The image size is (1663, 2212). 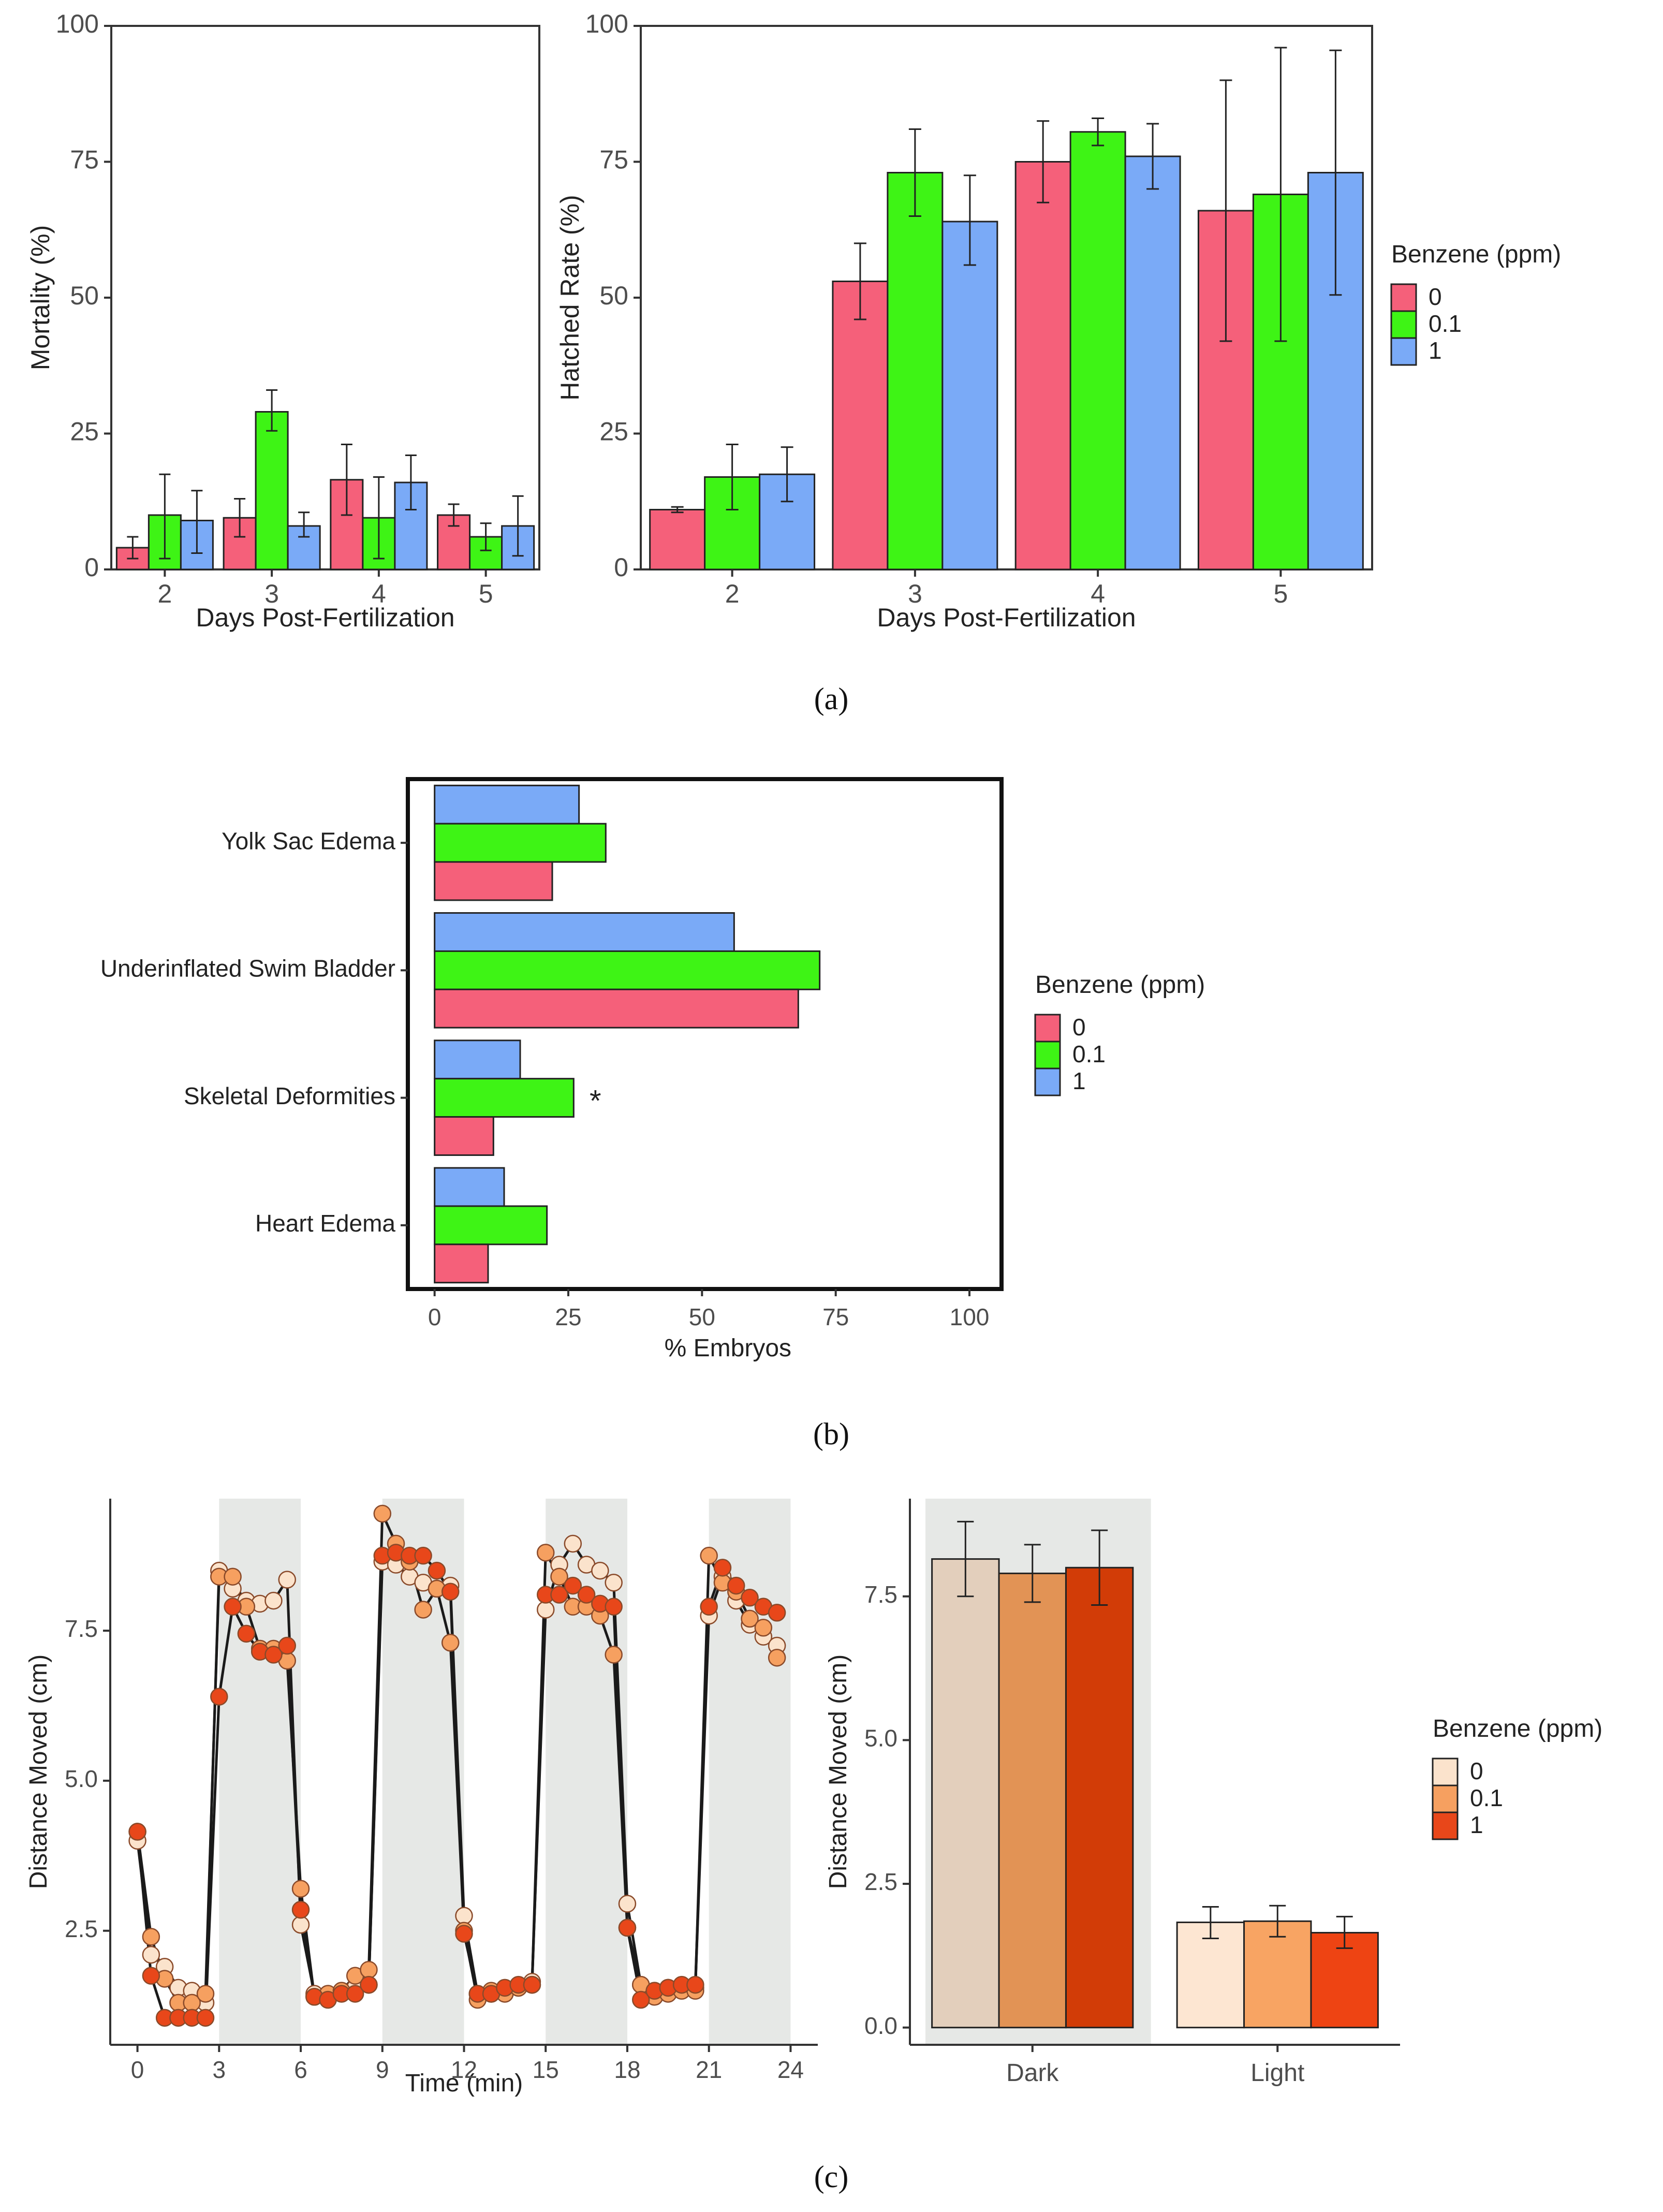 What do you see at coordinates (355, 1994) in the screenshot?
I see `point-1-t8` at bounding box center [355, 1994].